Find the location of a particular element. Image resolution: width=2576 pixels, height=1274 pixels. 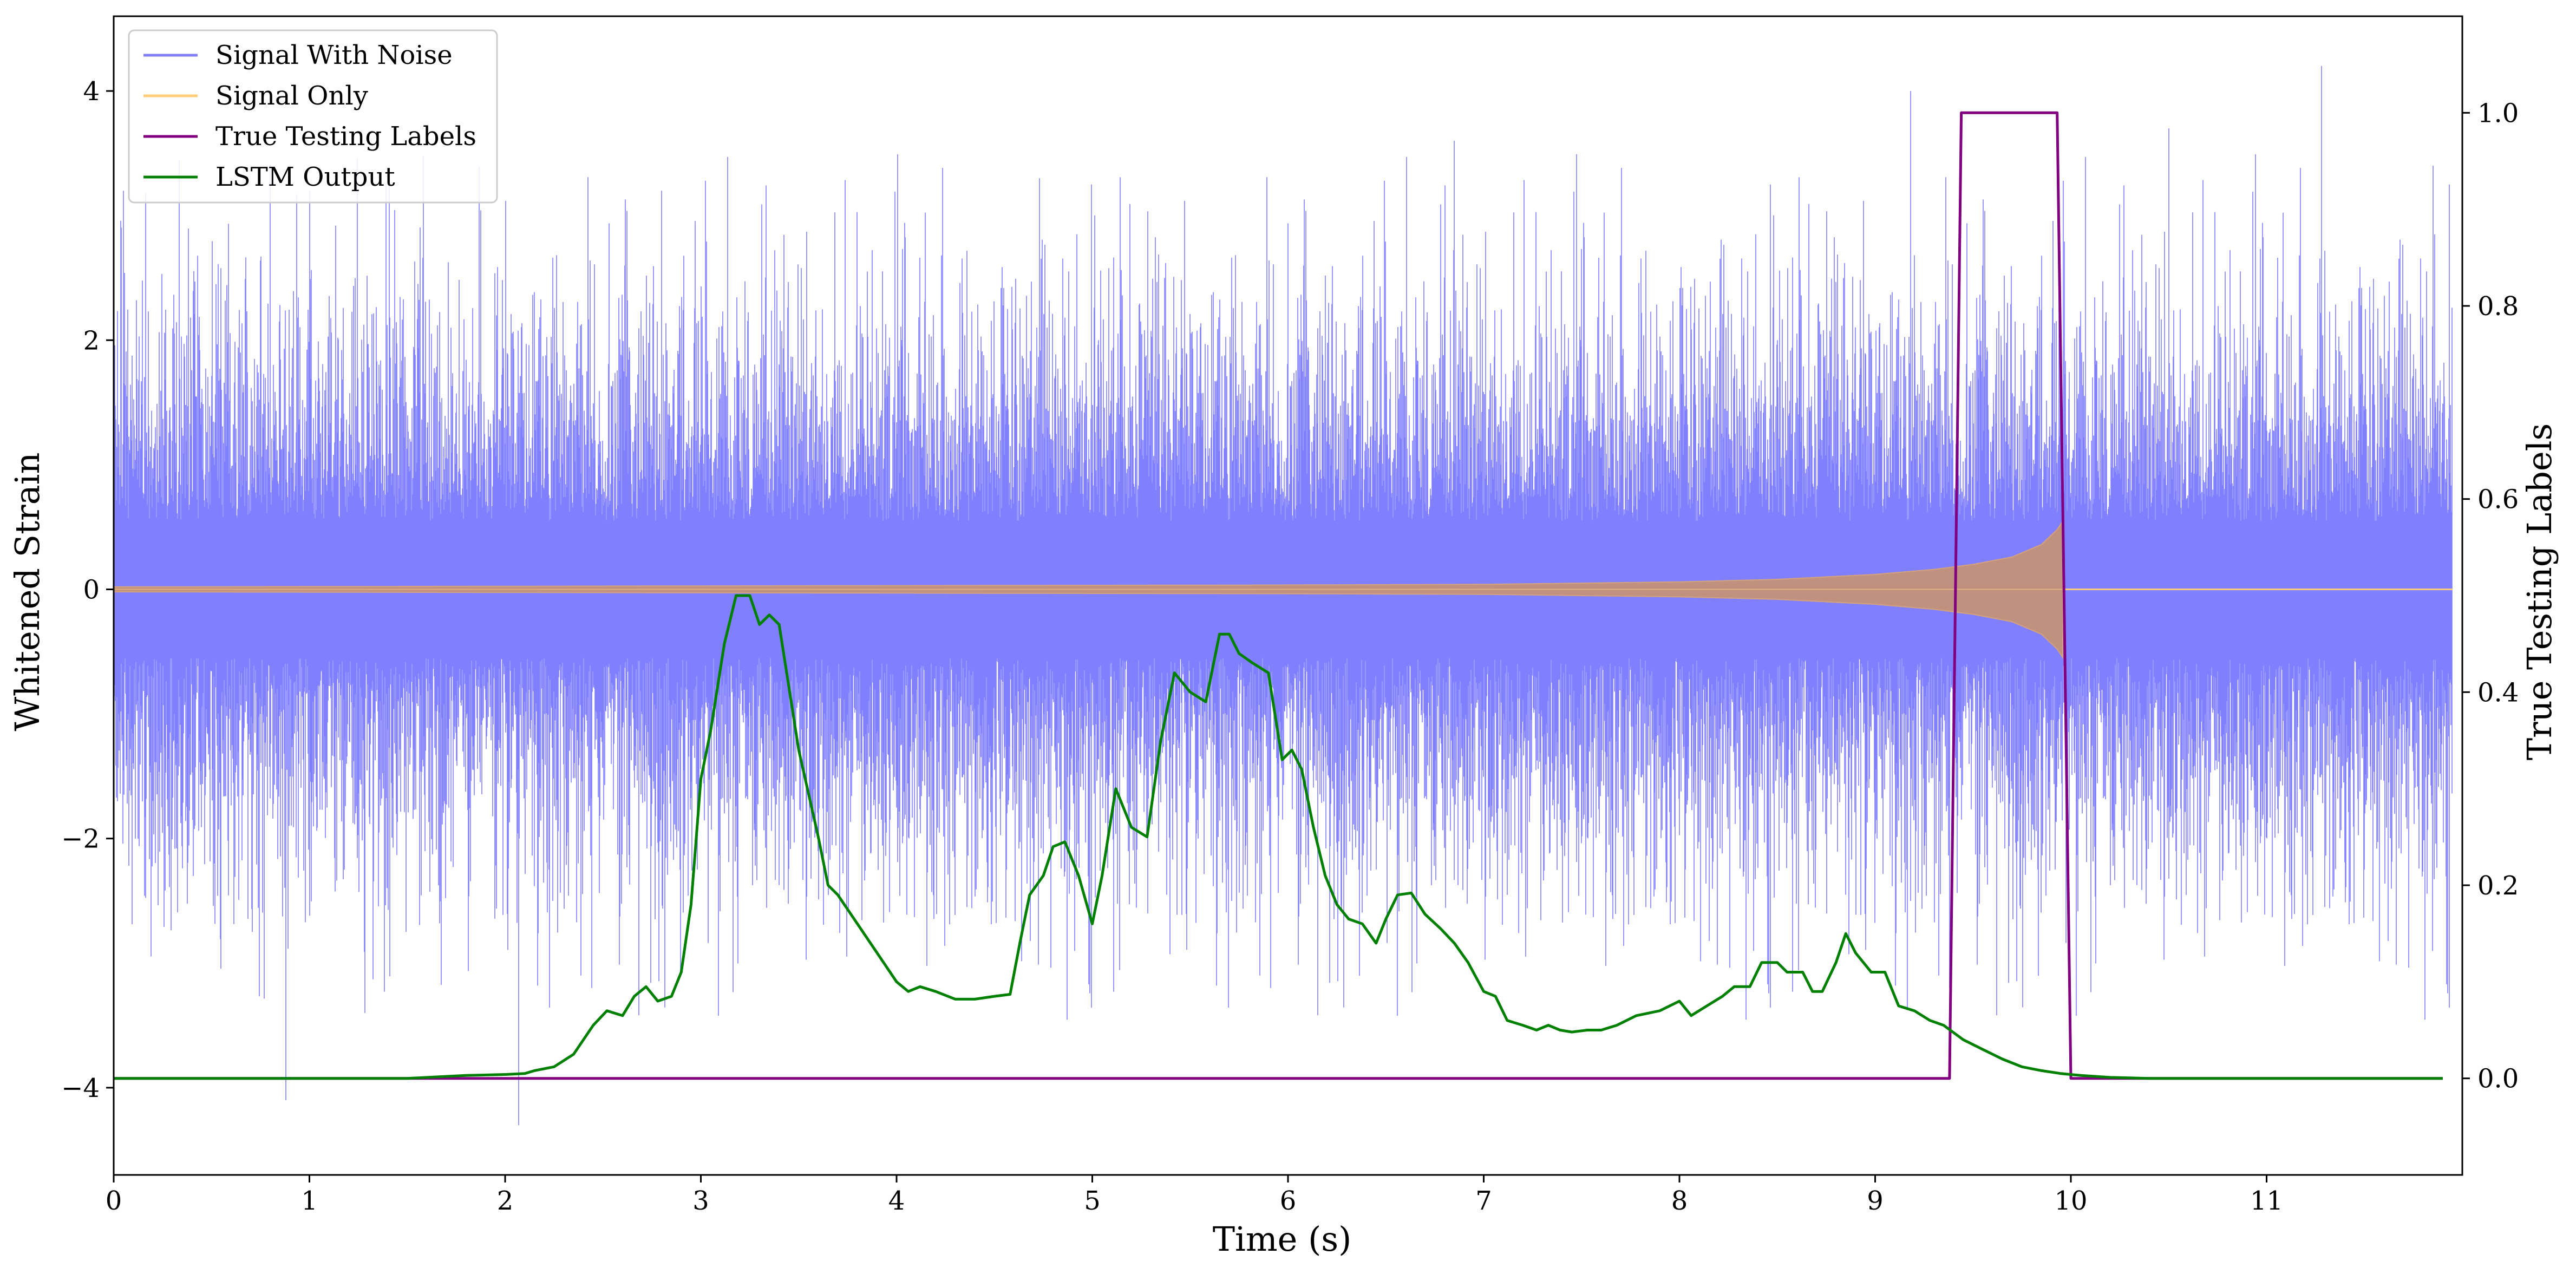

y-tick-label: 4 is located at coordinates (92, 91).